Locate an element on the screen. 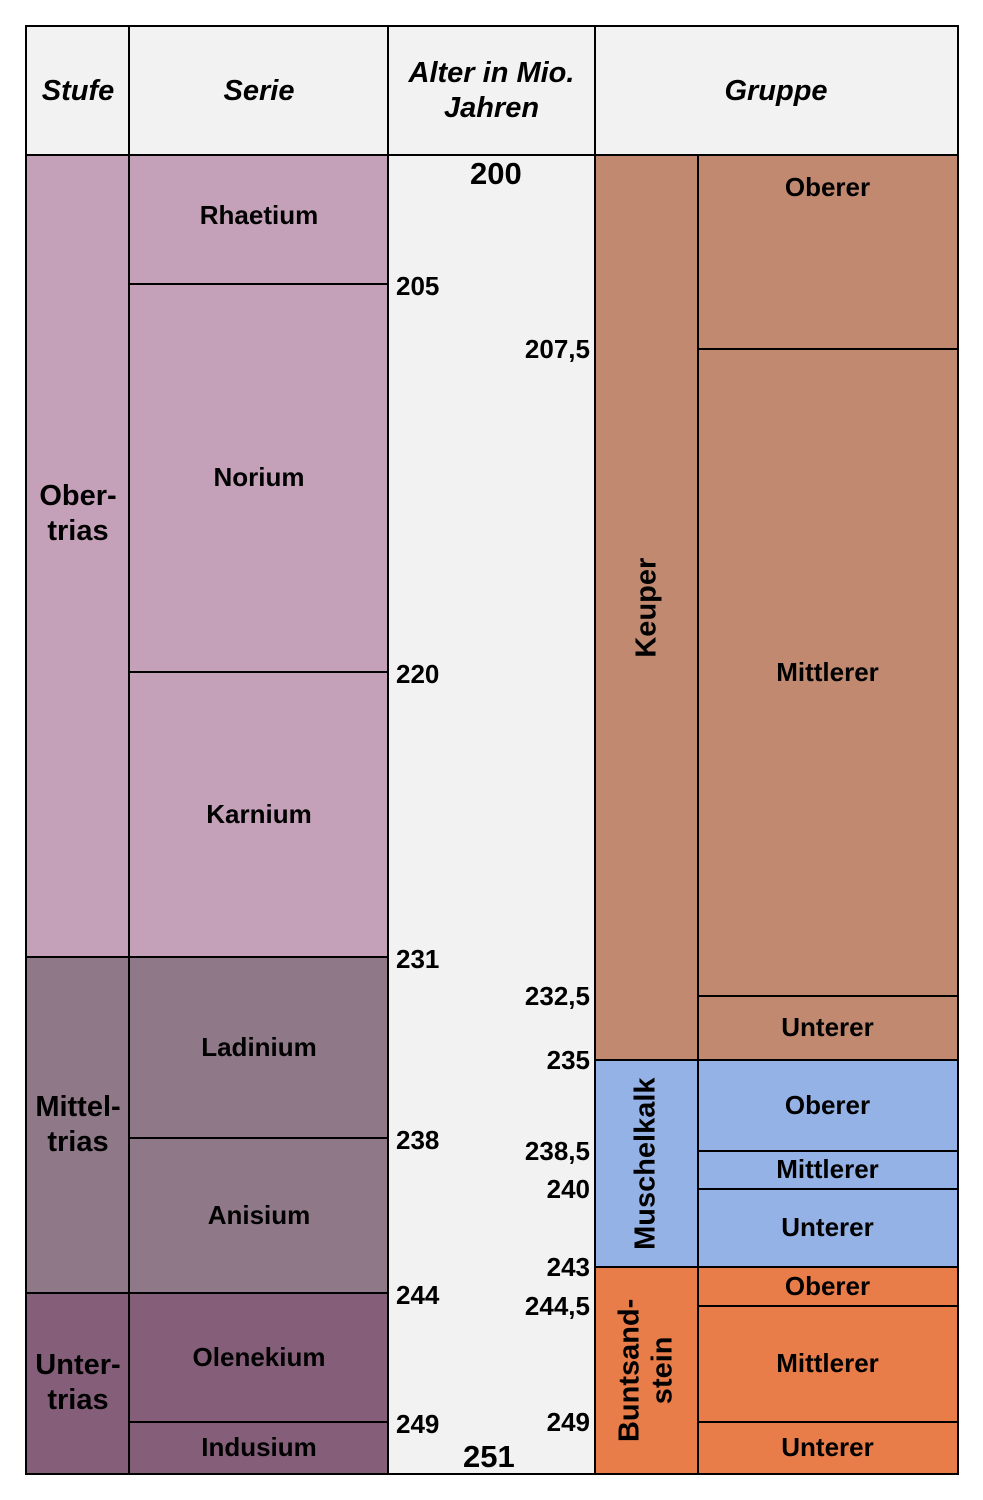 The image size is (983, 1500). serie-fill-rhaetium is located at coordinates (259, 219).